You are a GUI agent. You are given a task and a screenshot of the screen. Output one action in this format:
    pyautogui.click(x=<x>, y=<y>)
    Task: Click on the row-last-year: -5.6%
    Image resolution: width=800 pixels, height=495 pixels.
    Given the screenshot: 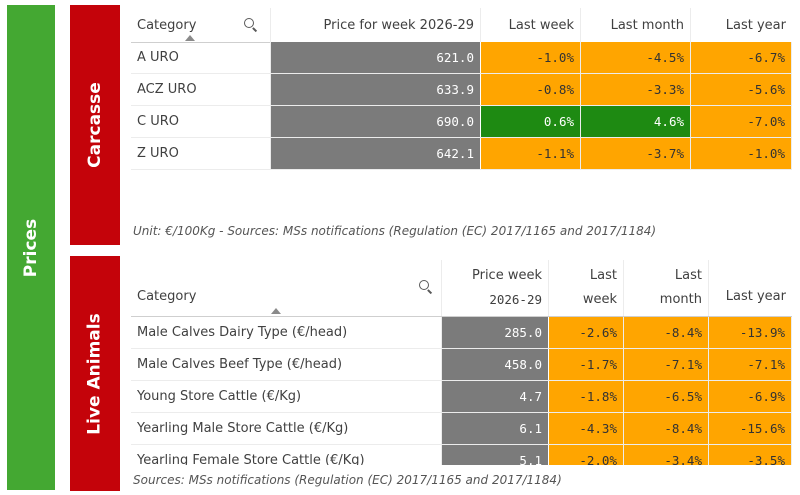 What is the action you would take?
    pyautogui.click(x=741, y=89)
    